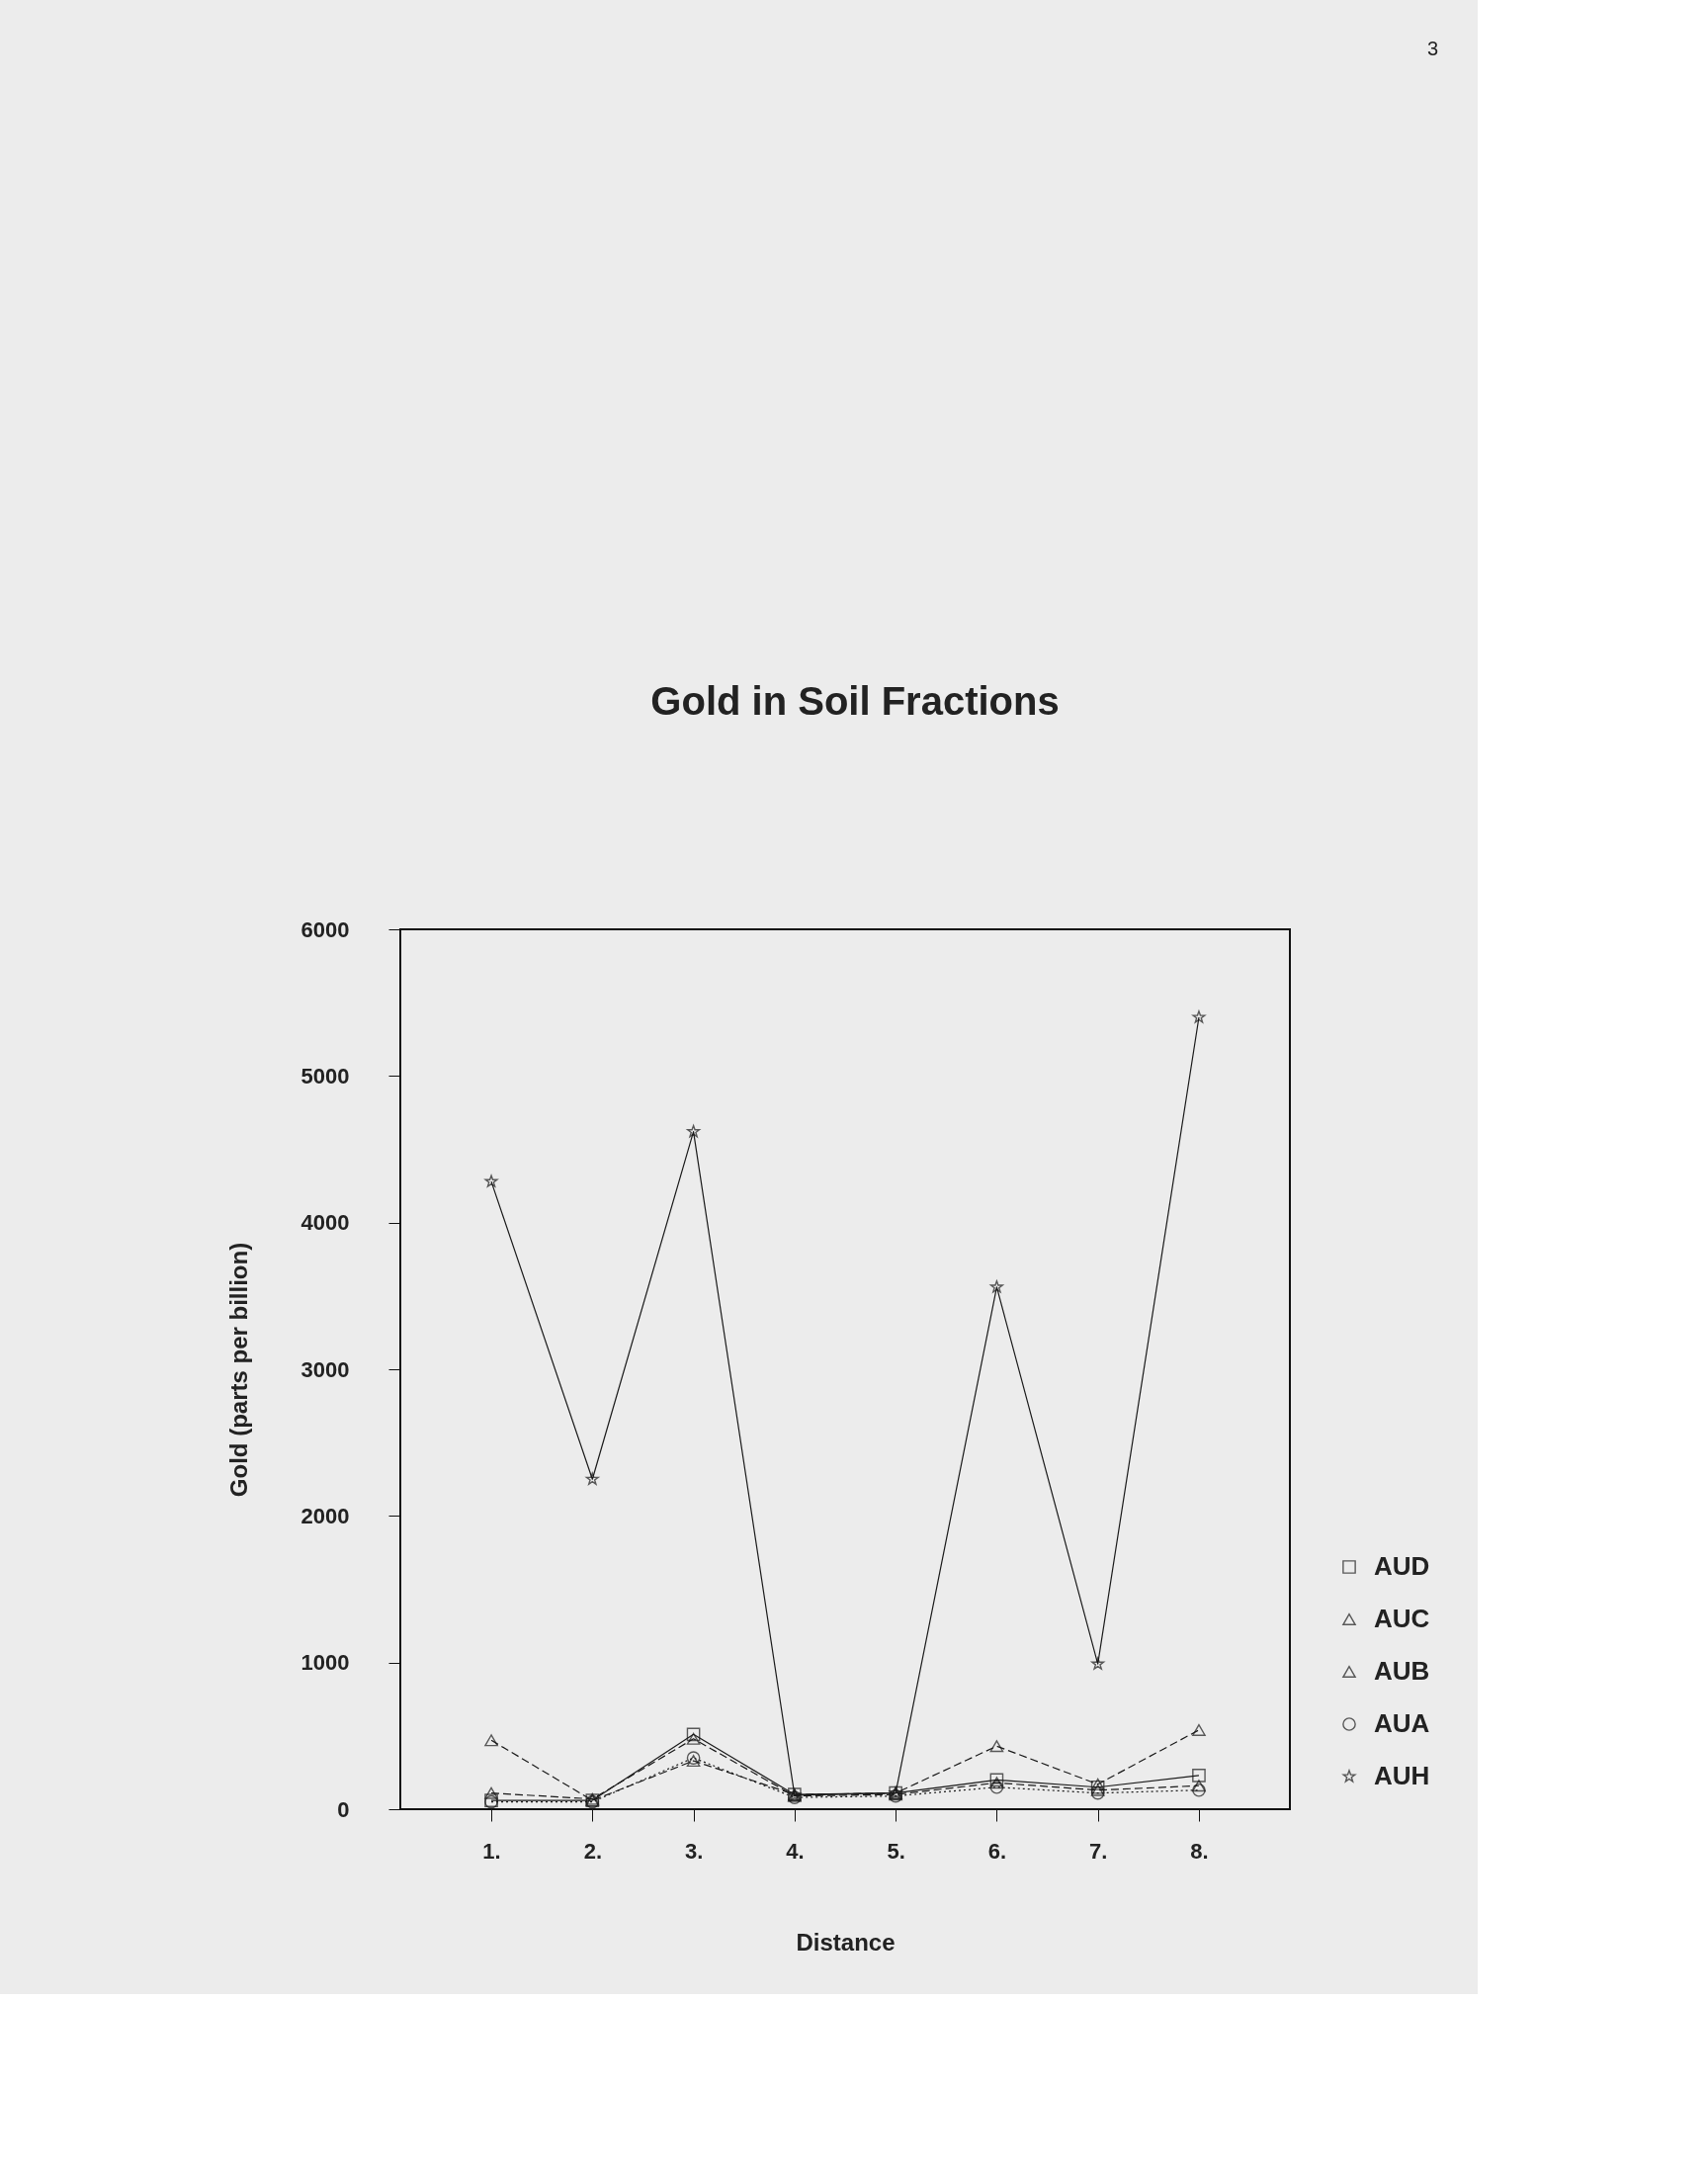 The width and height of the screenshot is (1708, 2175). What do you see at coordinates (694, 1851) in the screenshot?
I see `x-tick-label: 3.` at bounding box center [694, 1851].